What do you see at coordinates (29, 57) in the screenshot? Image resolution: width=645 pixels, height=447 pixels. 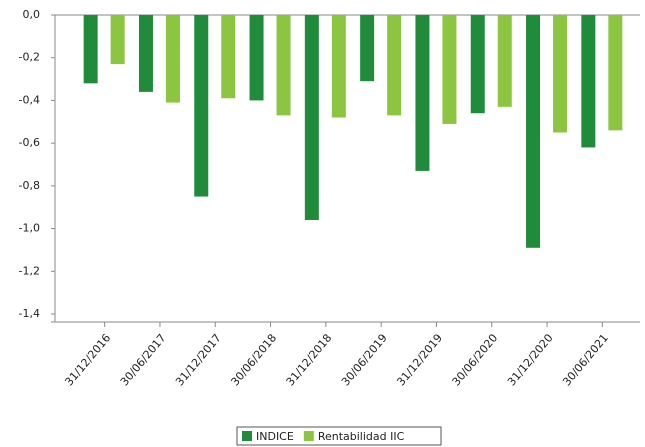 I see `y-tick-label: -0,2` at bounding box center [29, 57].